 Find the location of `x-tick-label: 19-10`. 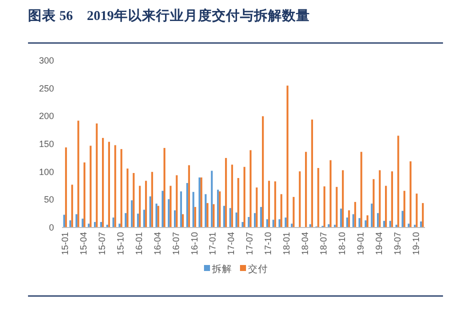

x-tick-label: 19-10 is located at coordinates (415, 244).